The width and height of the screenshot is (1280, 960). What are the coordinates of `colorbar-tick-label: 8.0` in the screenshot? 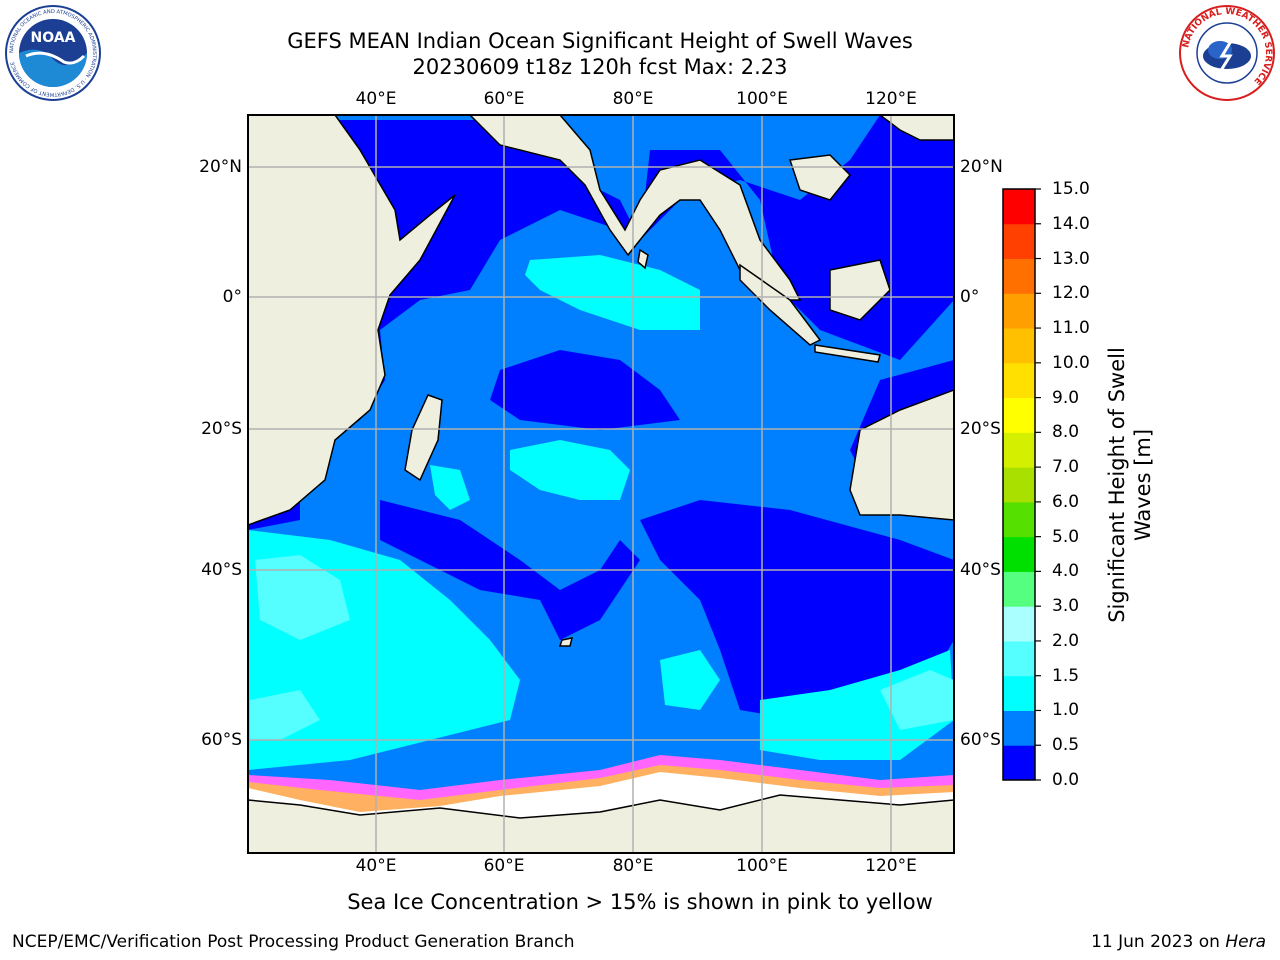 It's located at (1066, 432).